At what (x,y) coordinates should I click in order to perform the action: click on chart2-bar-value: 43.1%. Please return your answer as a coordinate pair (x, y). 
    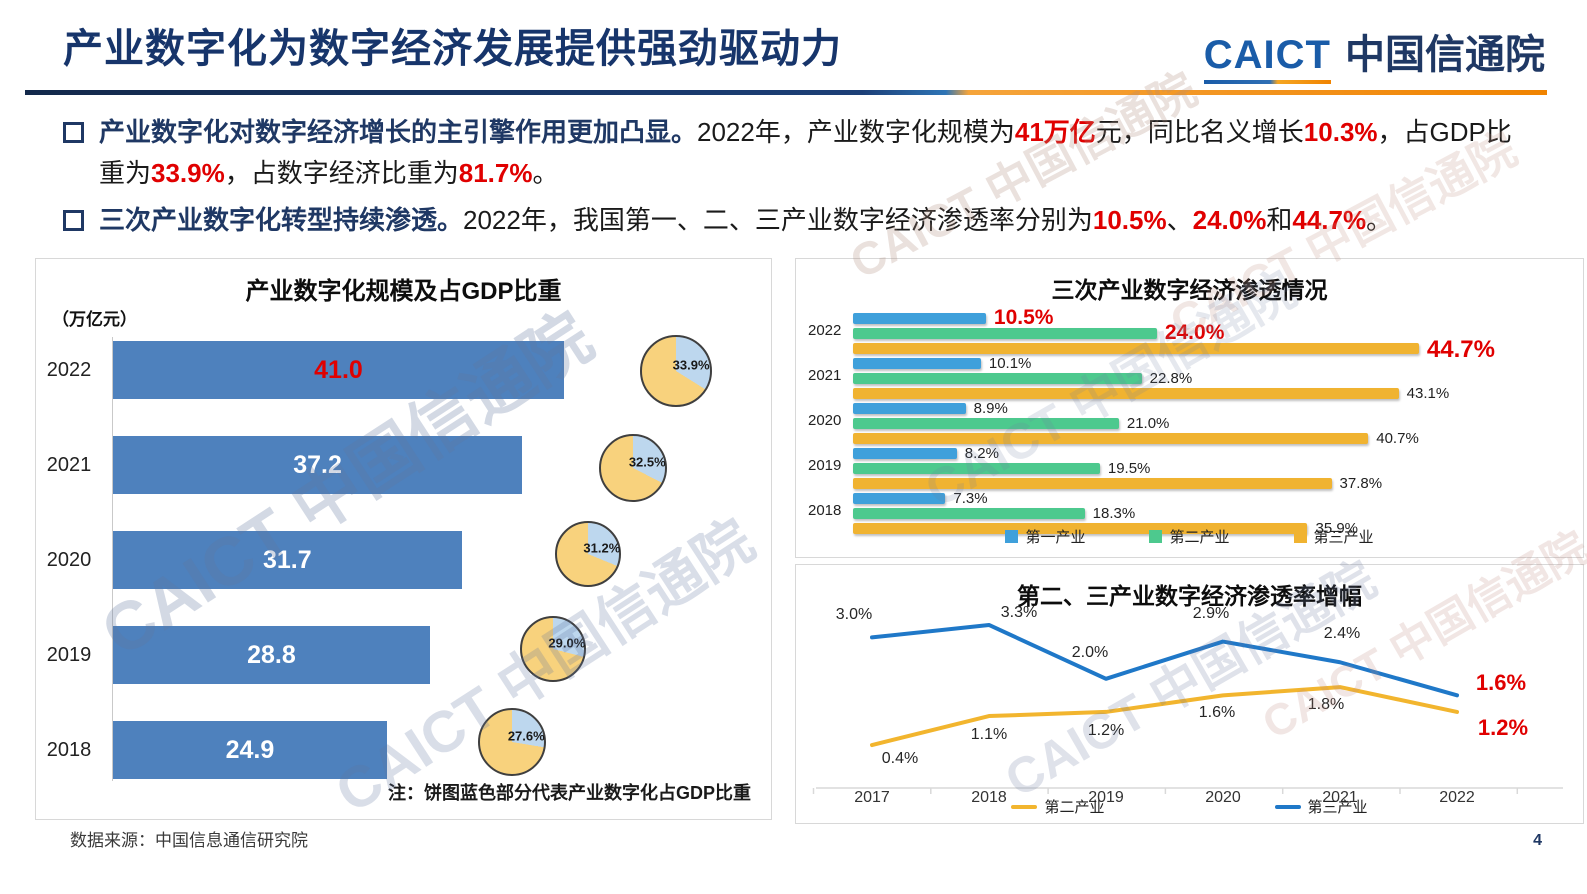
    Looking at the image, I should click on (1428, 393).